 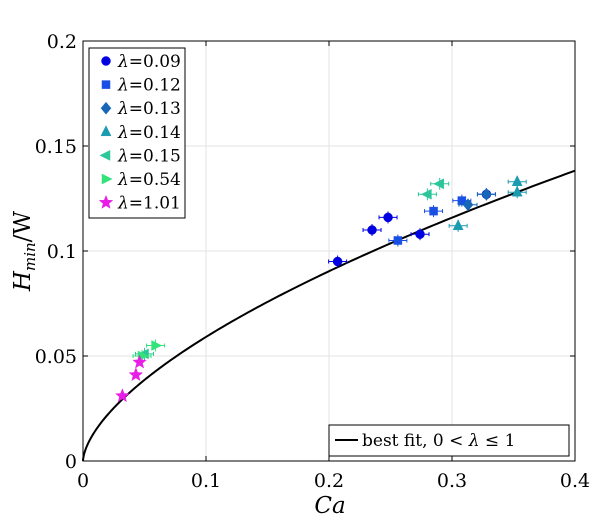 What do you see at coordinates (329, 481) in the screenshot?
I see `x-tick-label: 0.2` at bounding box center [329, 481].